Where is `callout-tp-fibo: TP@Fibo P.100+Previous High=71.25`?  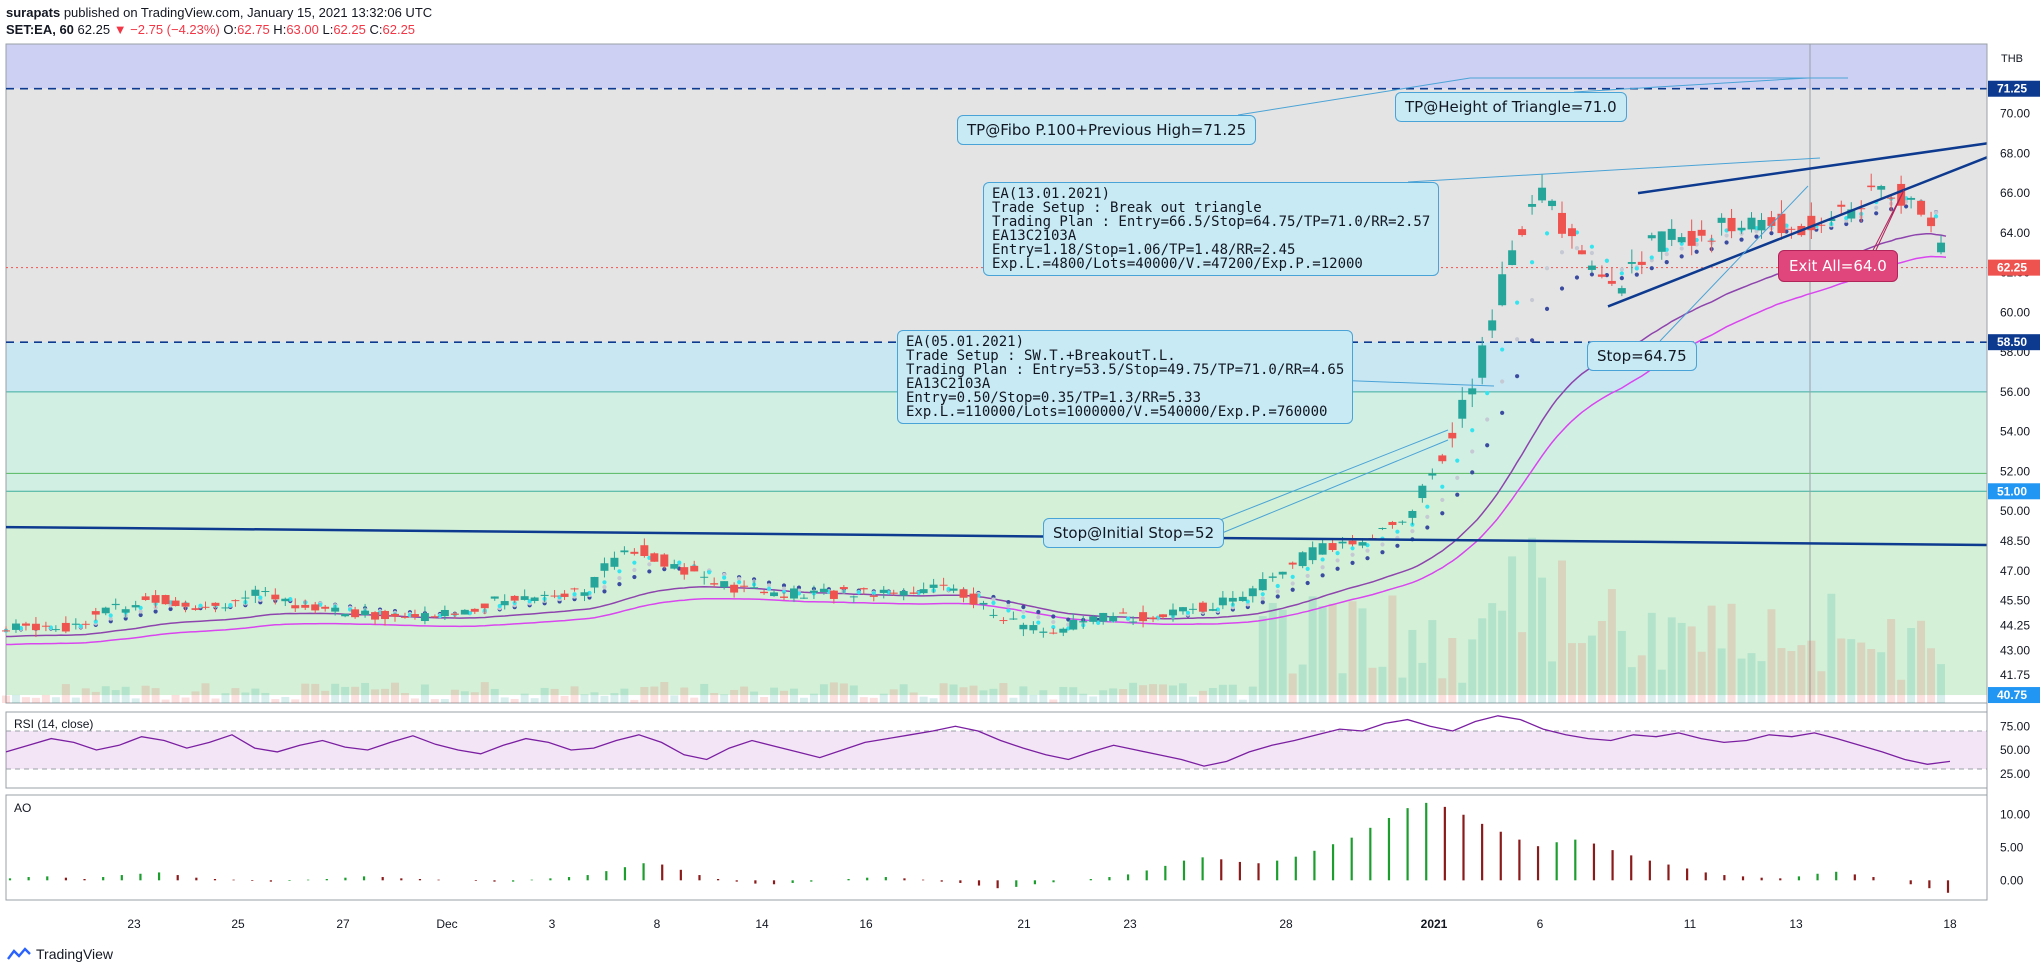
callout-tp-fibo: TP@Fibo P.100+Previous High=71.25 is located at coordinates (1107, 130).